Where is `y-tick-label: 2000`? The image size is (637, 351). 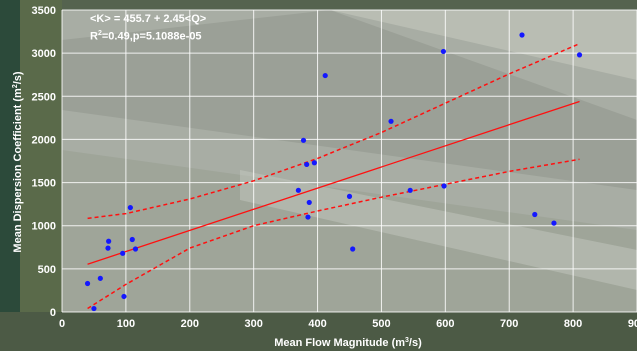
y-tick-label: 2000 is located at coordinates (44, 140).